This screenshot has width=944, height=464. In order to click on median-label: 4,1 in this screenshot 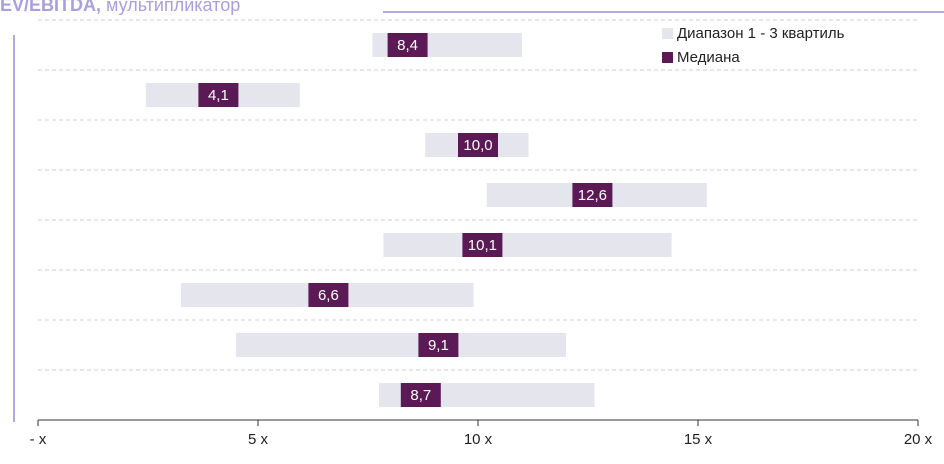, I will do `click(218, 95)`.